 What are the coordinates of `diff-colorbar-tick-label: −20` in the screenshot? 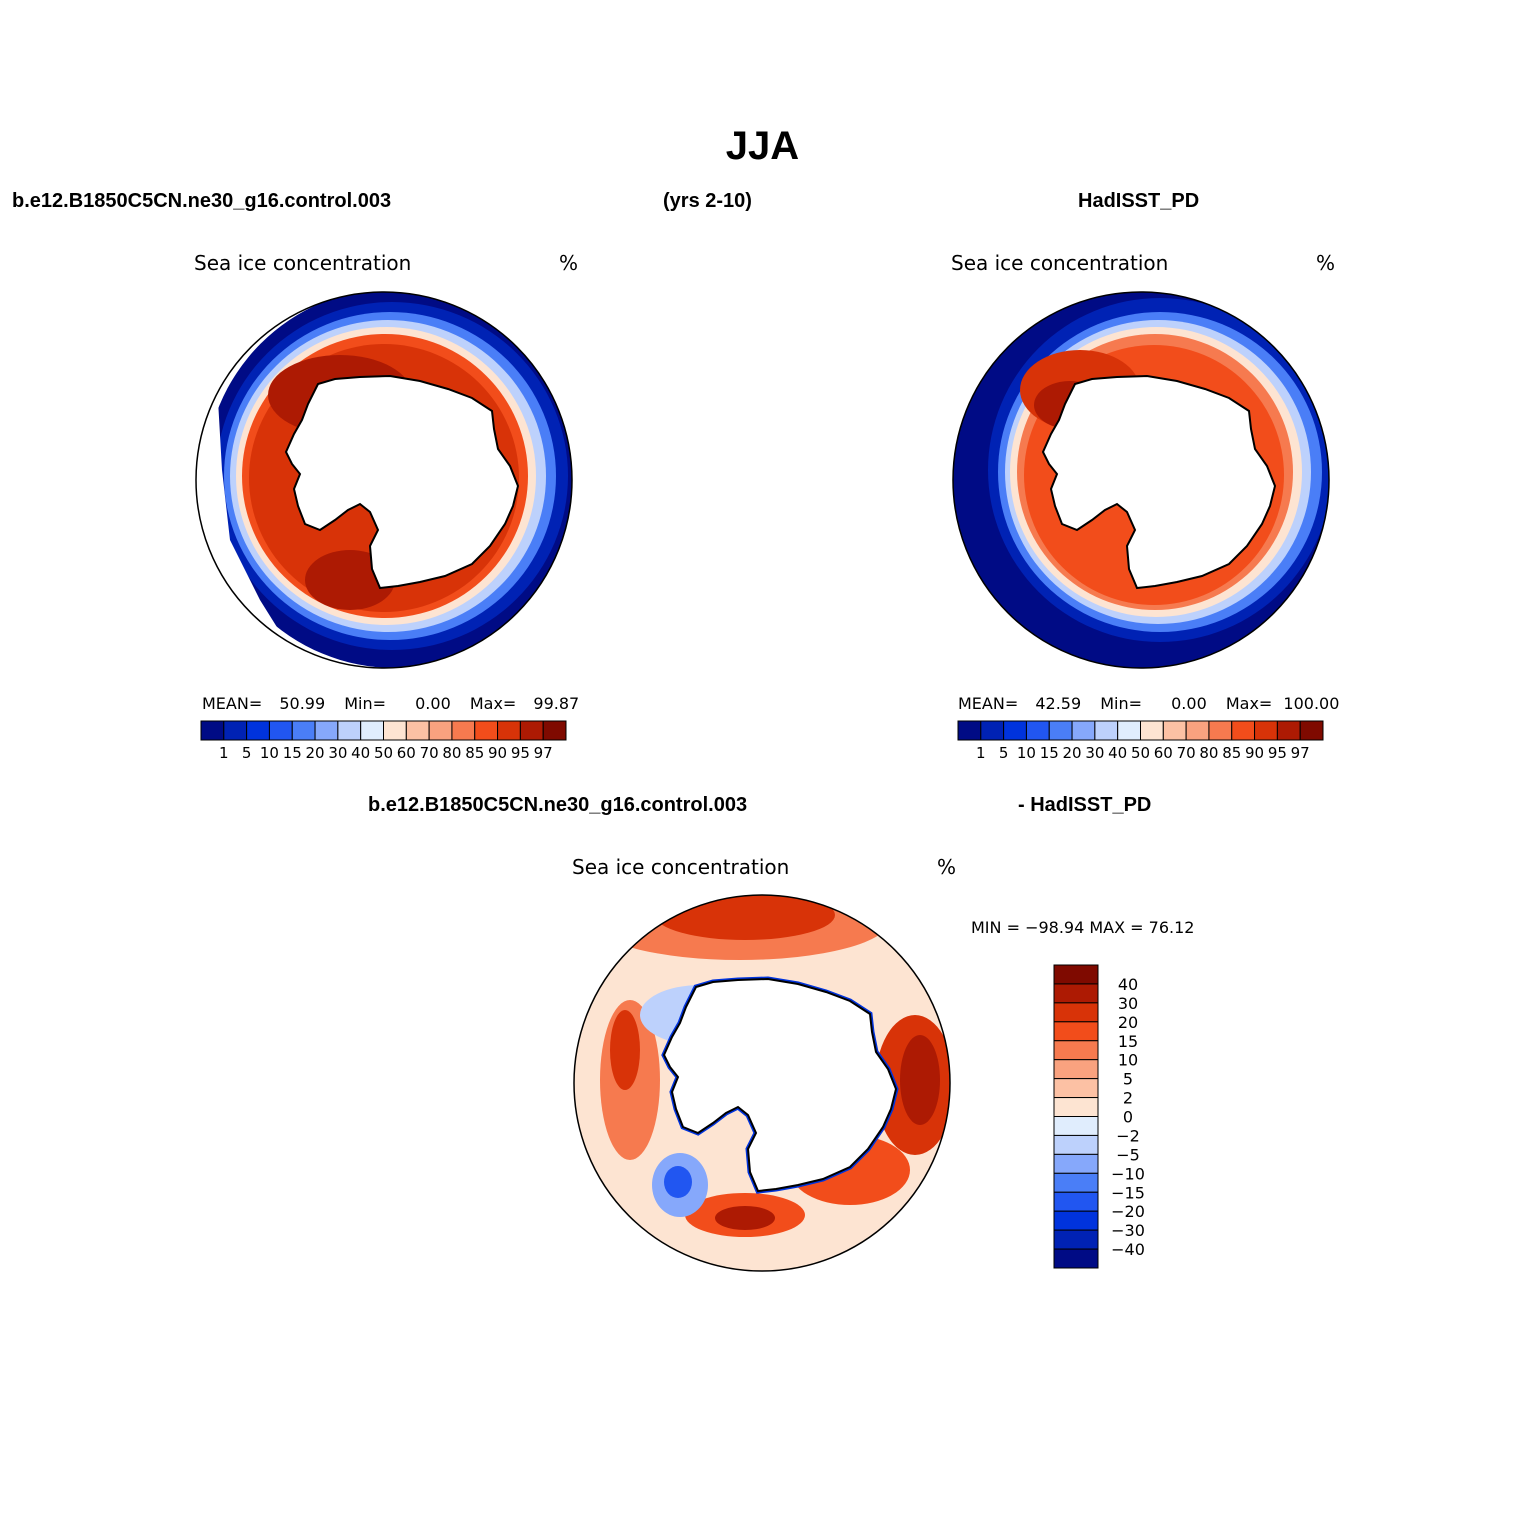 It's located at (1128, 1211).